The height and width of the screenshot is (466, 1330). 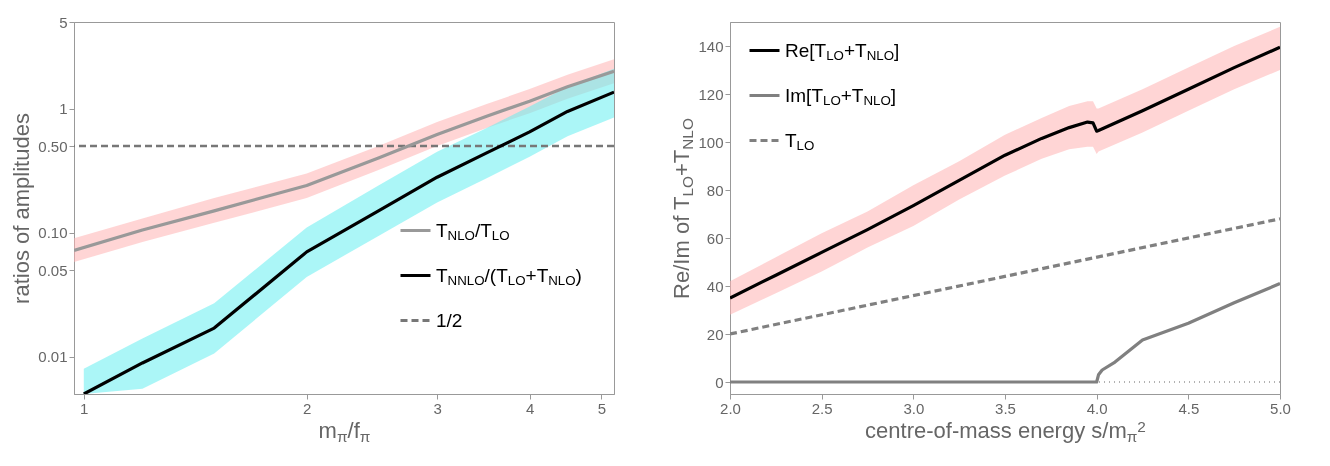 What do you see at coordinates (53, 233) in the screenshot?
I see `y-tick-label: 0.10` at bounding box center [53, 233].